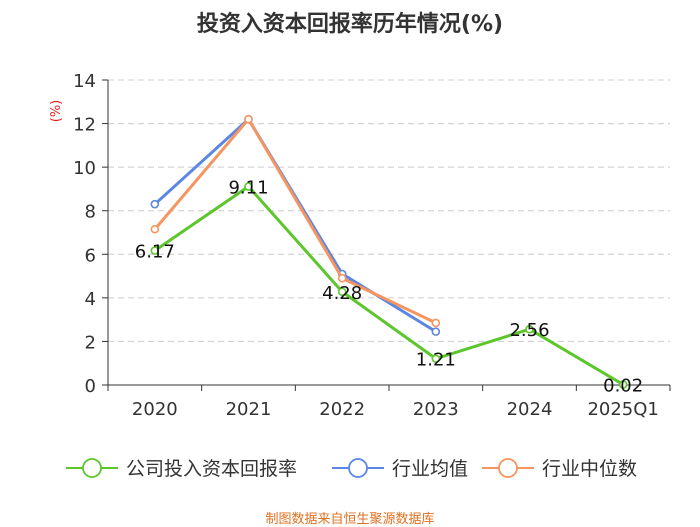 This screenshot has height=527, width=700. What do you see at coordinates (350, 24) in the screenshot?
I see `chart-title: 投资入资本回报率历年情况(%)` at bounding box center [350, 24].